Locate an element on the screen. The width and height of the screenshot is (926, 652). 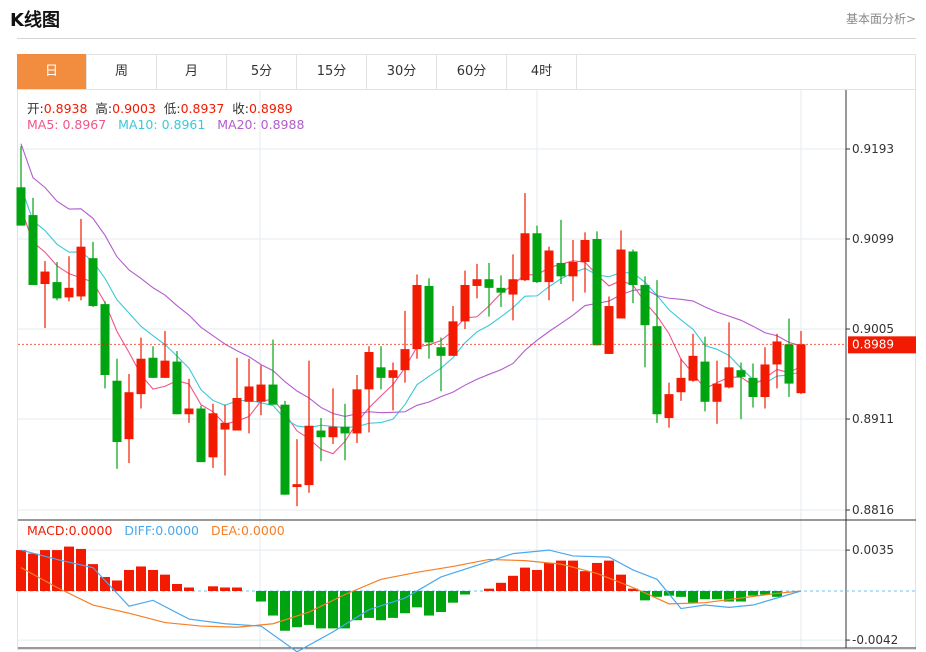
macd-tick-label: -0.0042 is located at coordinates (875, 640).